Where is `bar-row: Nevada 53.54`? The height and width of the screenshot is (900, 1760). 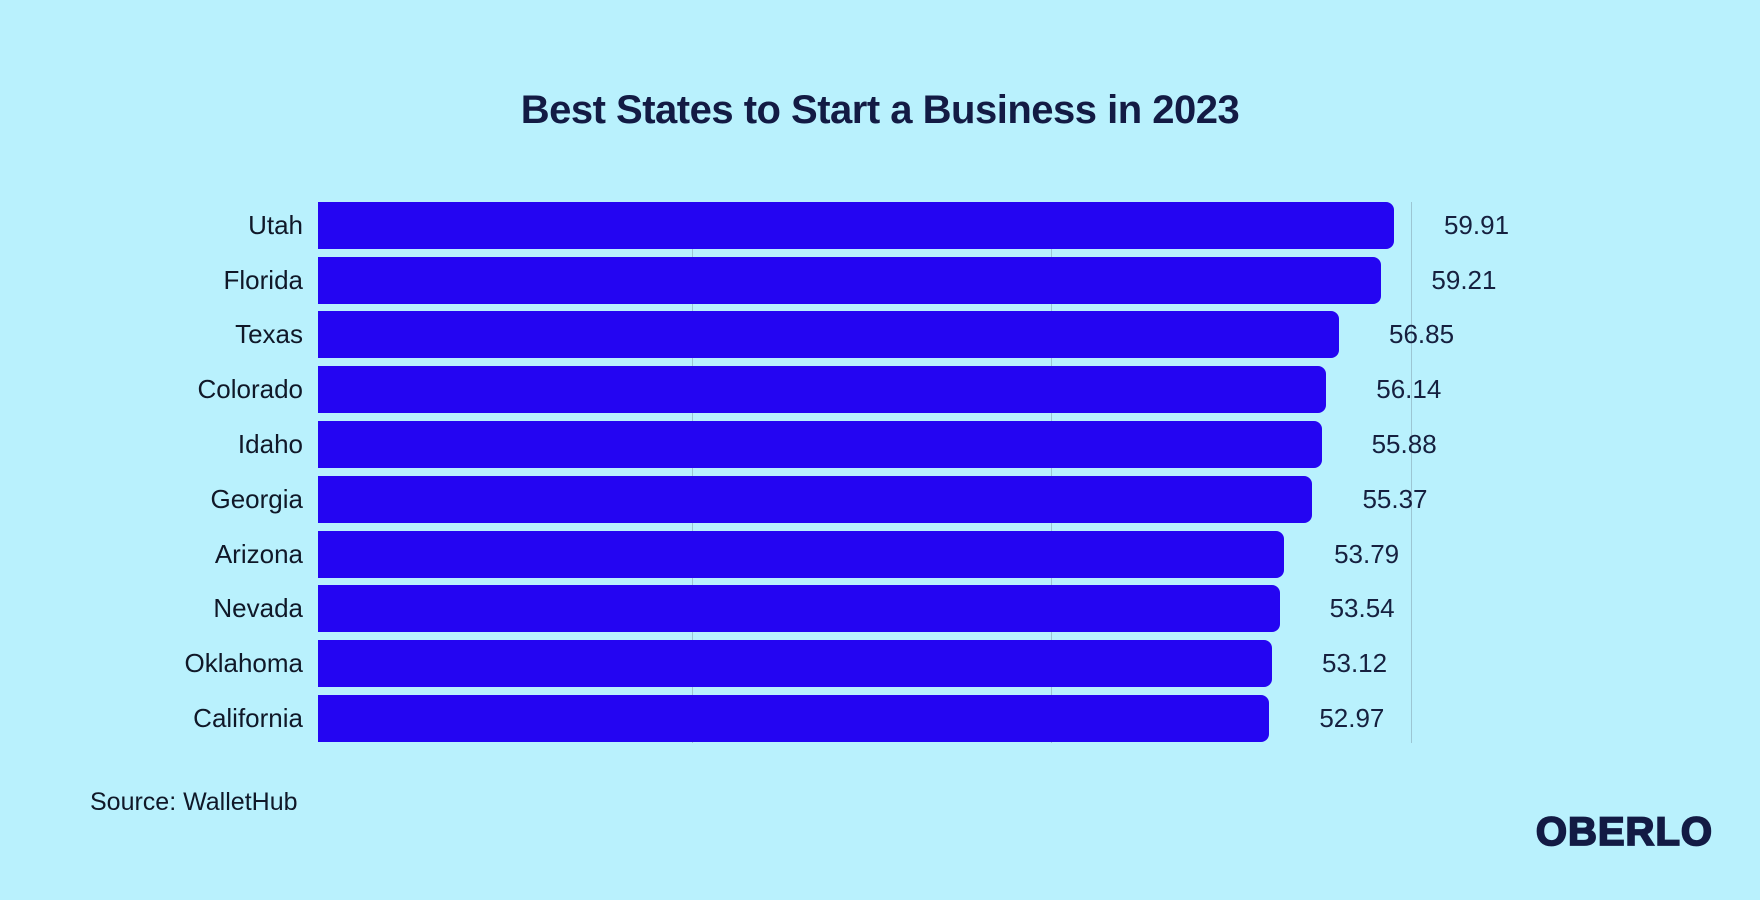
bar-row: Nevada 53.54 is located at coordinates (880, 609).